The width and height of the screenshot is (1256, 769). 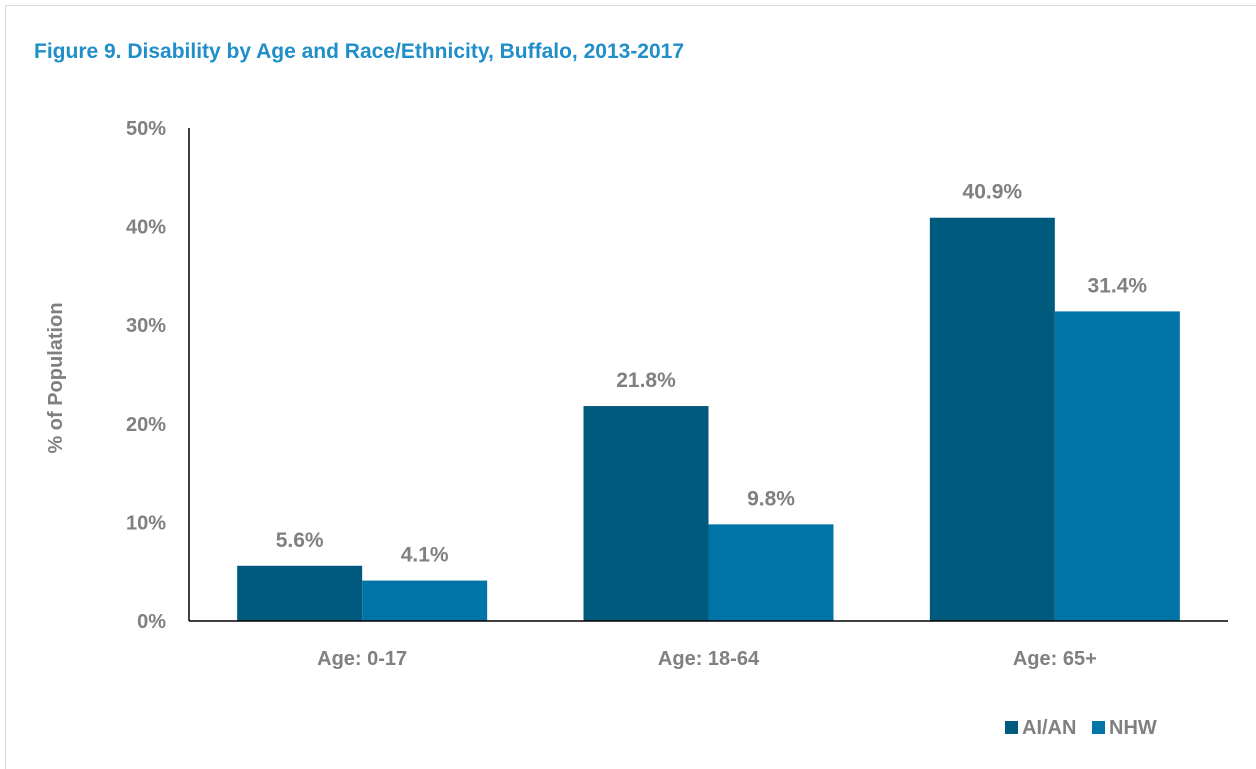 What do you see at coordinates (300, 540) in the screenshot?
I see `data-label: 5.6%` at bounding box center [300, 540].